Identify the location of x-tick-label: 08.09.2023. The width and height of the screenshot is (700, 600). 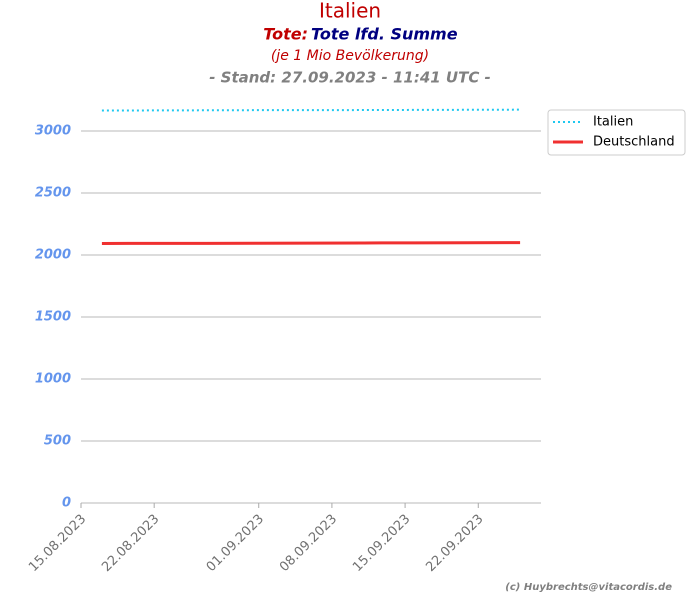
(308, 543).